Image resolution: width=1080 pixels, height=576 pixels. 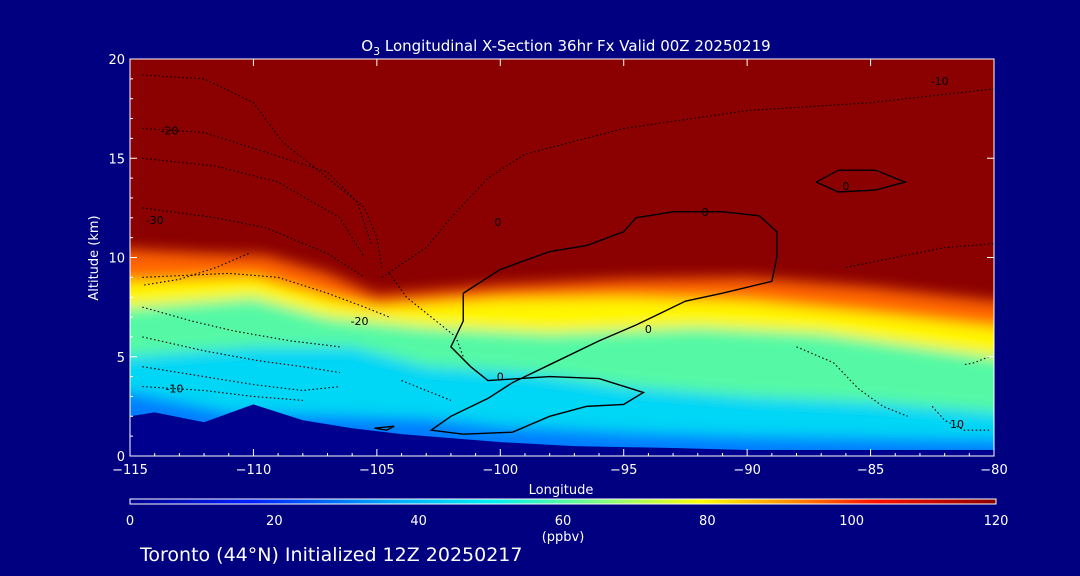 I want to click on y-tick-label: 20, so click(x=116, y=60).